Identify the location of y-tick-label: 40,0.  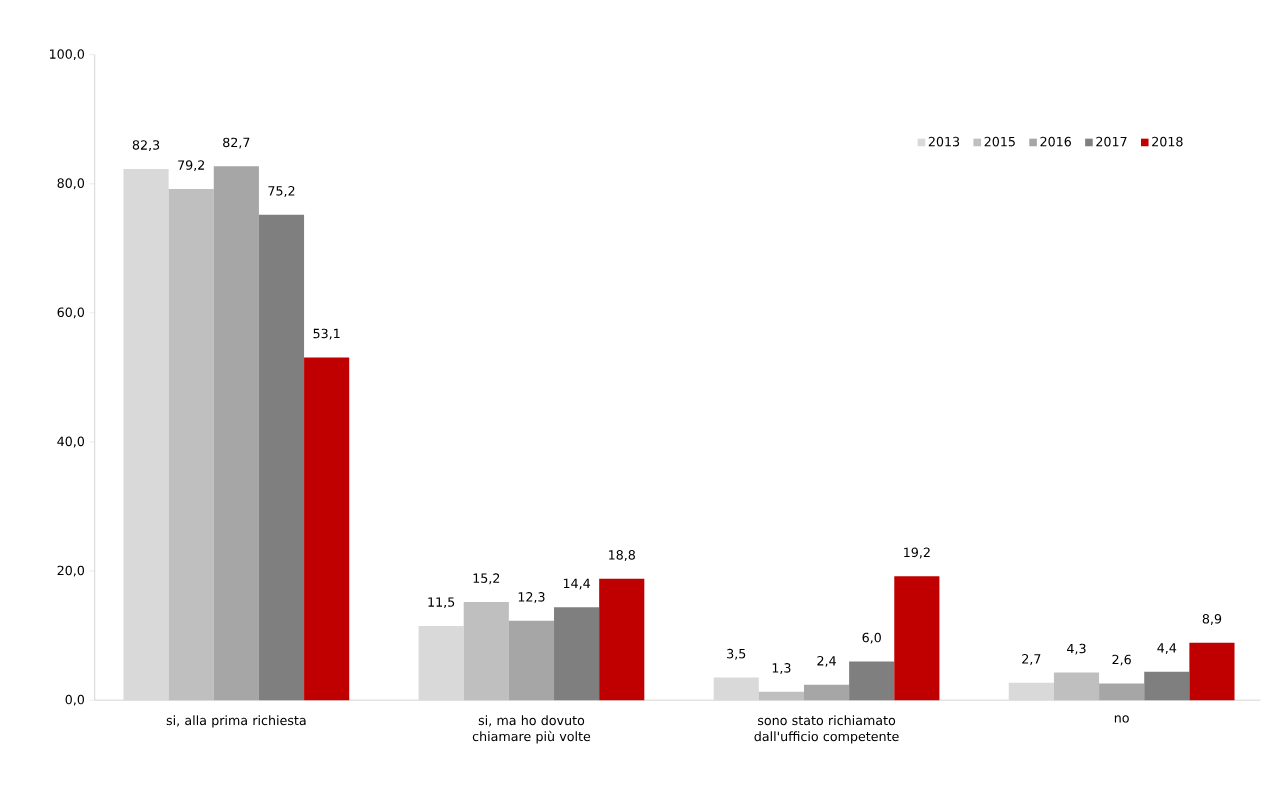
(71, 442).